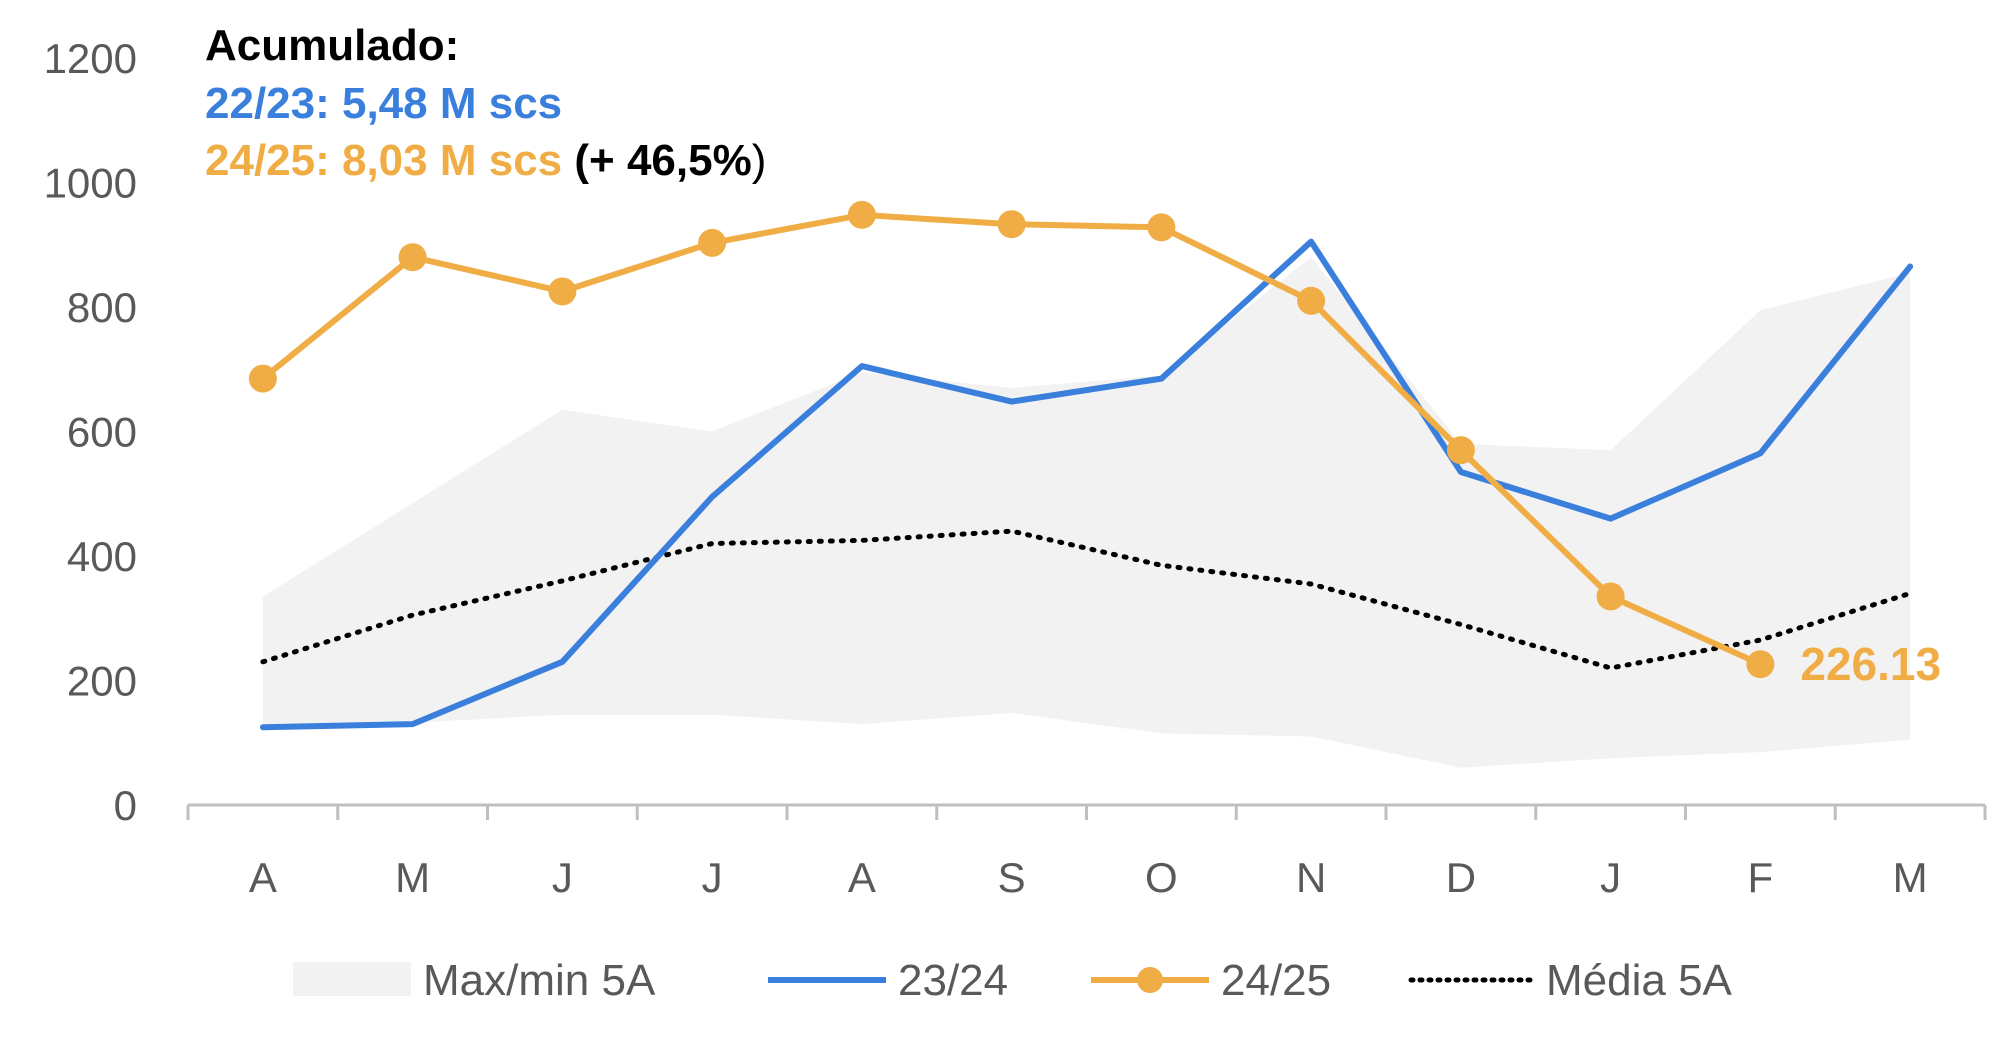 This screenshot has width=2014, height=1040. Describe the element at coordinates (102, 307) in the screenshot. I see `y-tick-label: 800` at that location.